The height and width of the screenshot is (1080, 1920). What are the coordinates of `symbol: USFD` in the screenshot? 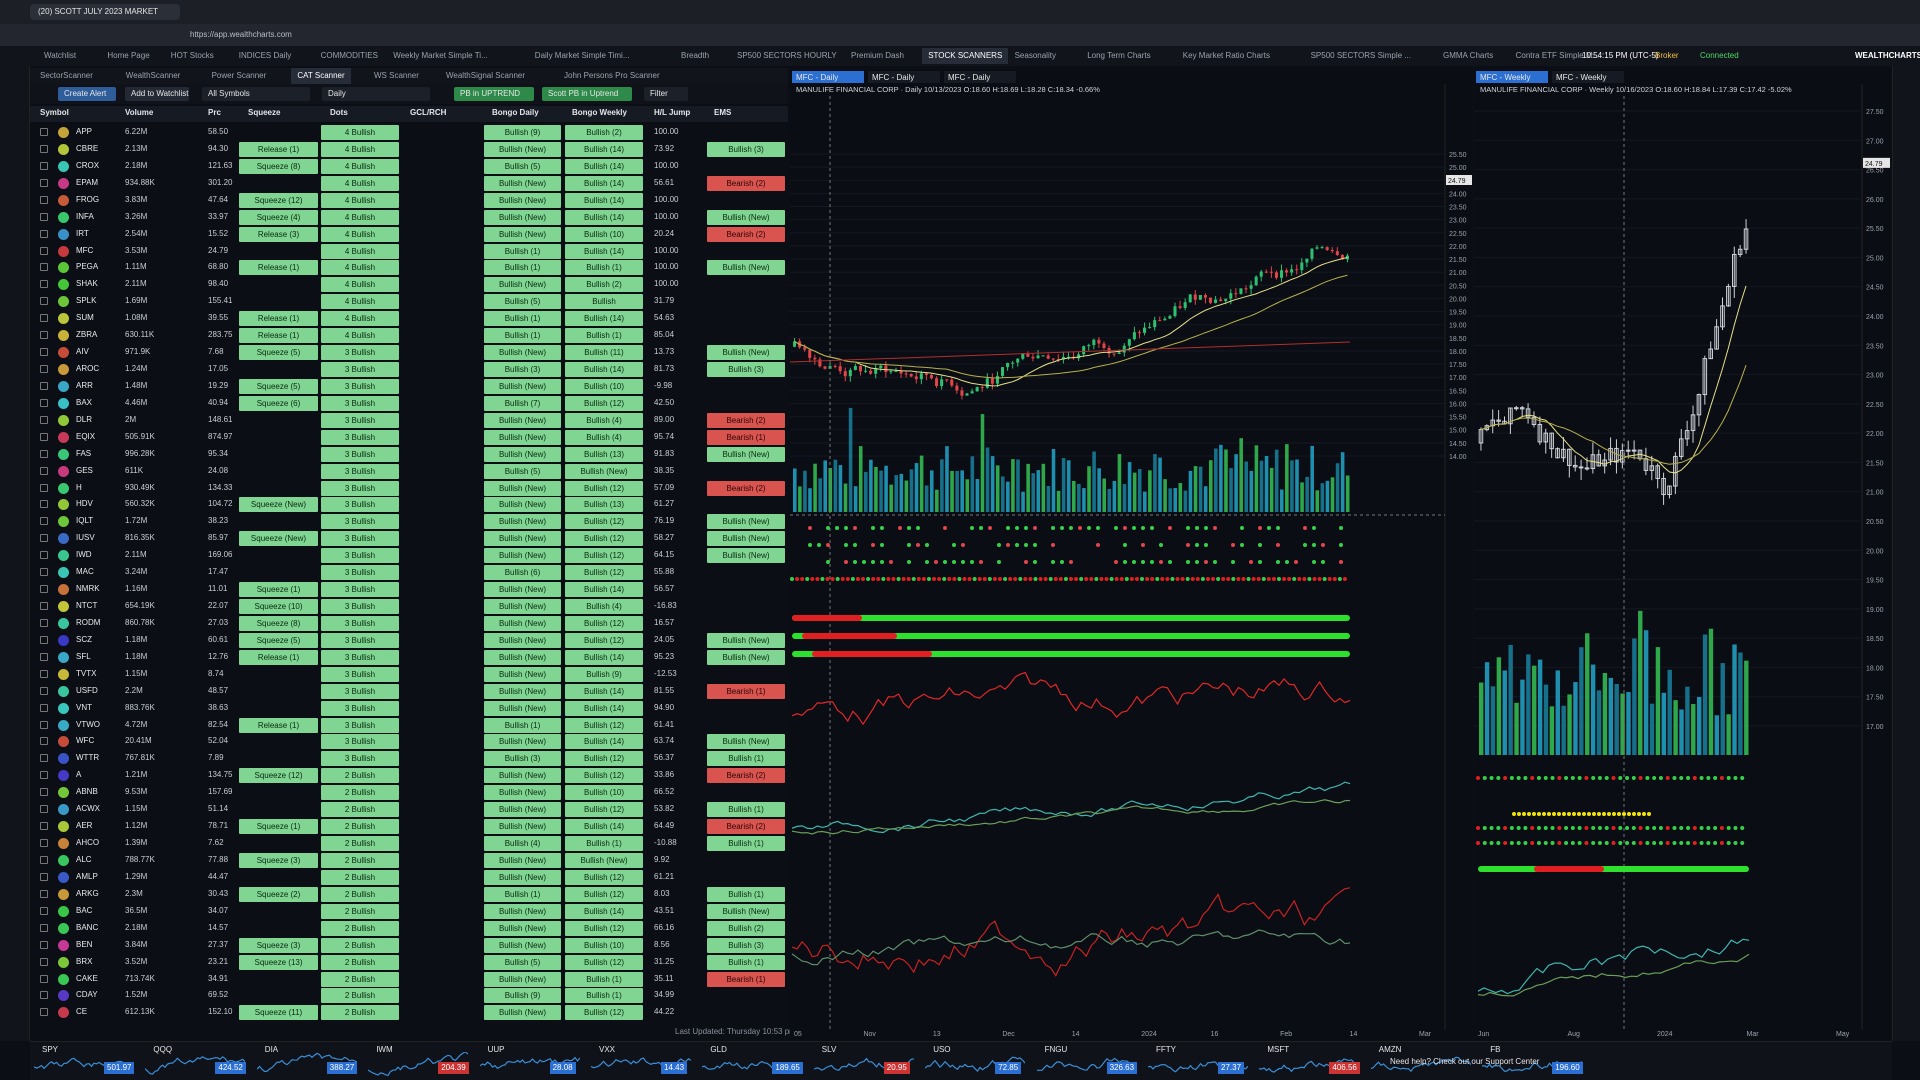 It's located at (87, 690).